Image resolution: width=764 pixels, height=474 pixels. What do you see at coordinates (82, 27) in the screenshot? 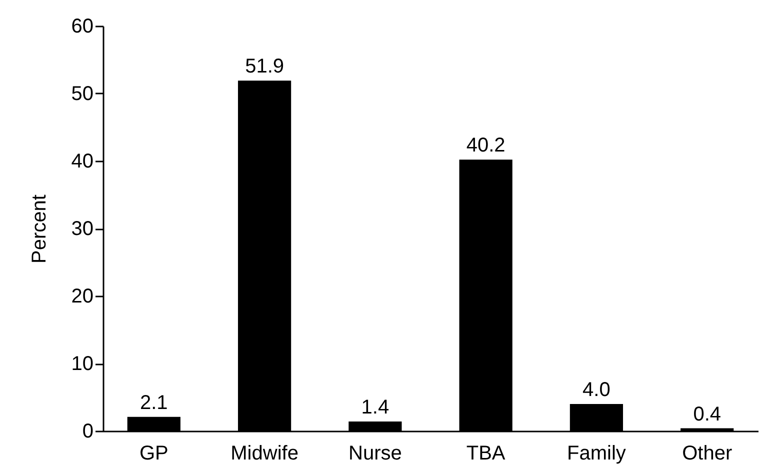
I see `y-tick-label: 60` at bounding box center [82, 27].